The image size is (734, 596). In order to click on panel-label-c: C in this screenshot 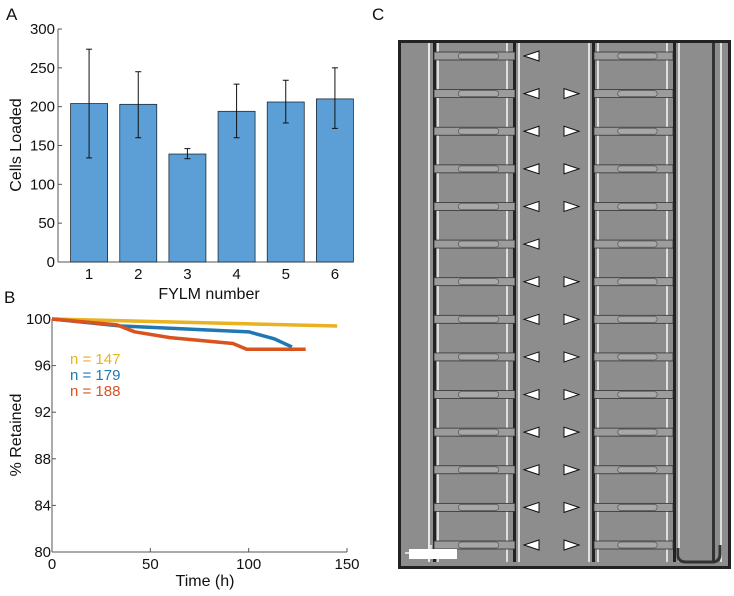, I will do `click(378, 14)`.